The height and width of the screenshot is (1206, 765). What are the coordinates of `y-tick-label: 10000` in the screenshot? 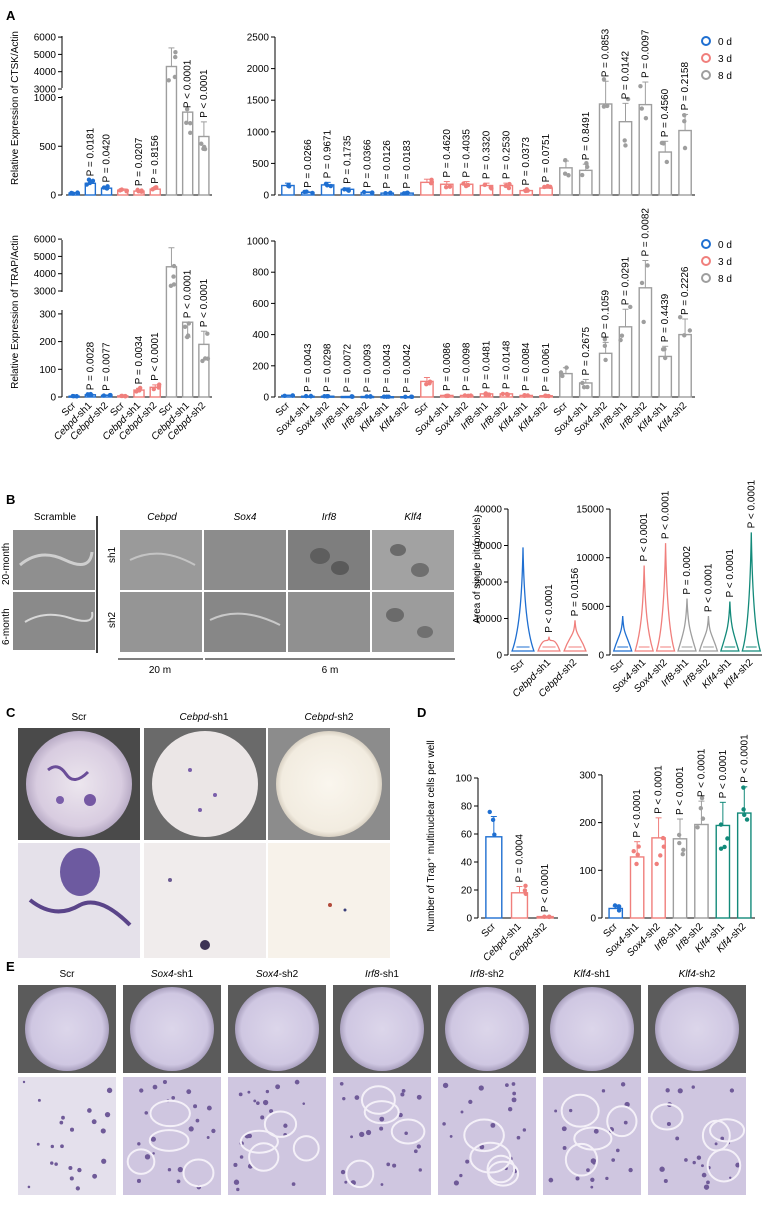 It's located at (590, 558).